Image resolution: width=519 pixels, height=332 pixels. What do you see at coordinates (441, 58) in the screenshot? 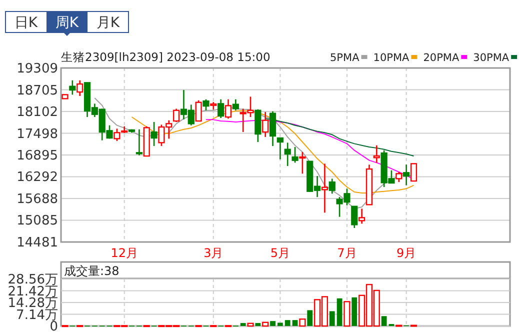
I see `legend-label: 20PMA` at bounding box center [441, 58].